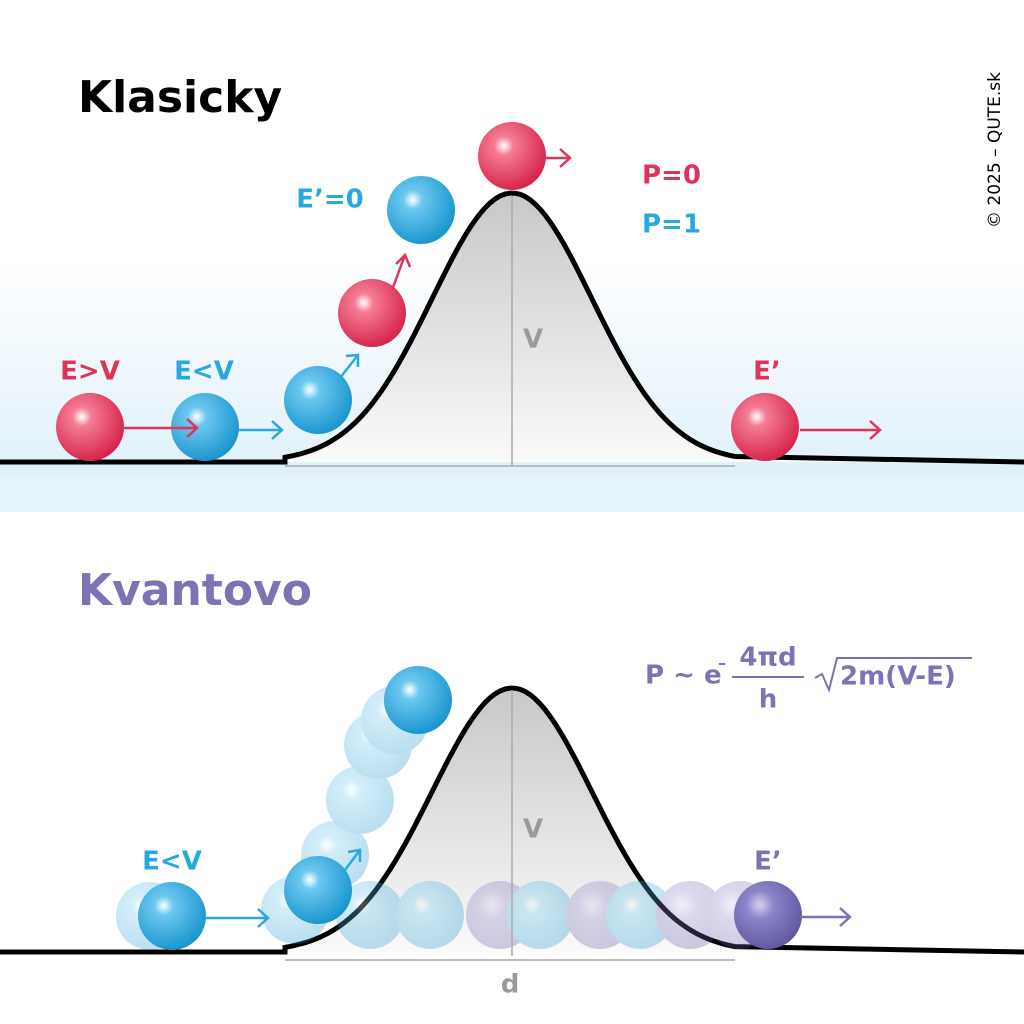 The width and height of the screenshot is (1024, 1024). I want to click on background, so click(512, 493).